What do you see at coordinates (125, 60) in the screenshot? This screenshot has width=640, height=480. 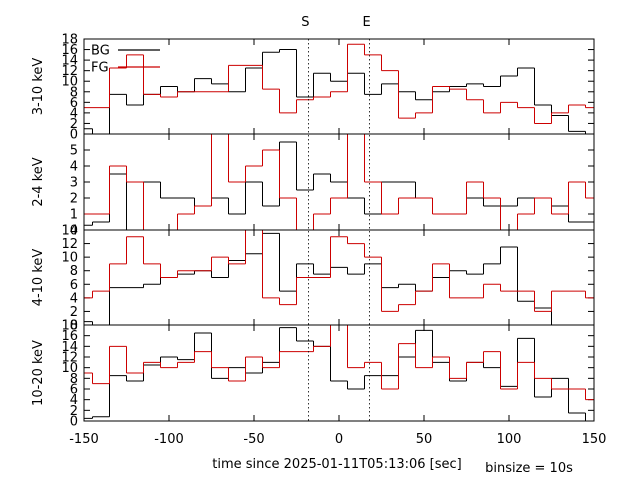 I see `legend: BG FG` at bounding box center [125, 60].